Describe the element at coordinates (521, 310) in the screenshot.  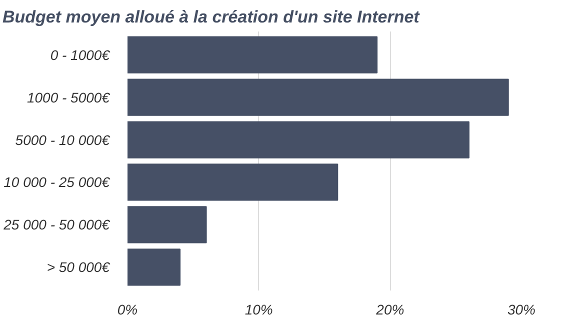
I see `x-tick-label: 30%` at that location.